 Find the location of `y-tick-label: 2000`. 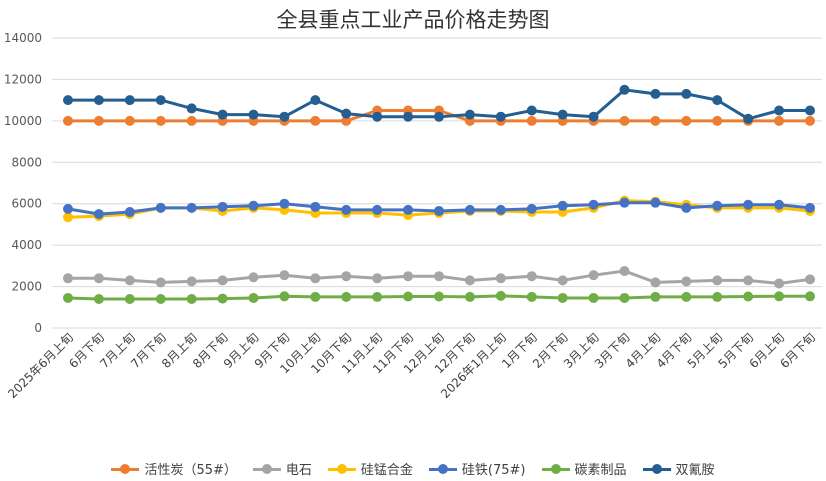

y-tick-label: 2000 is located at coordinates (26, 287).